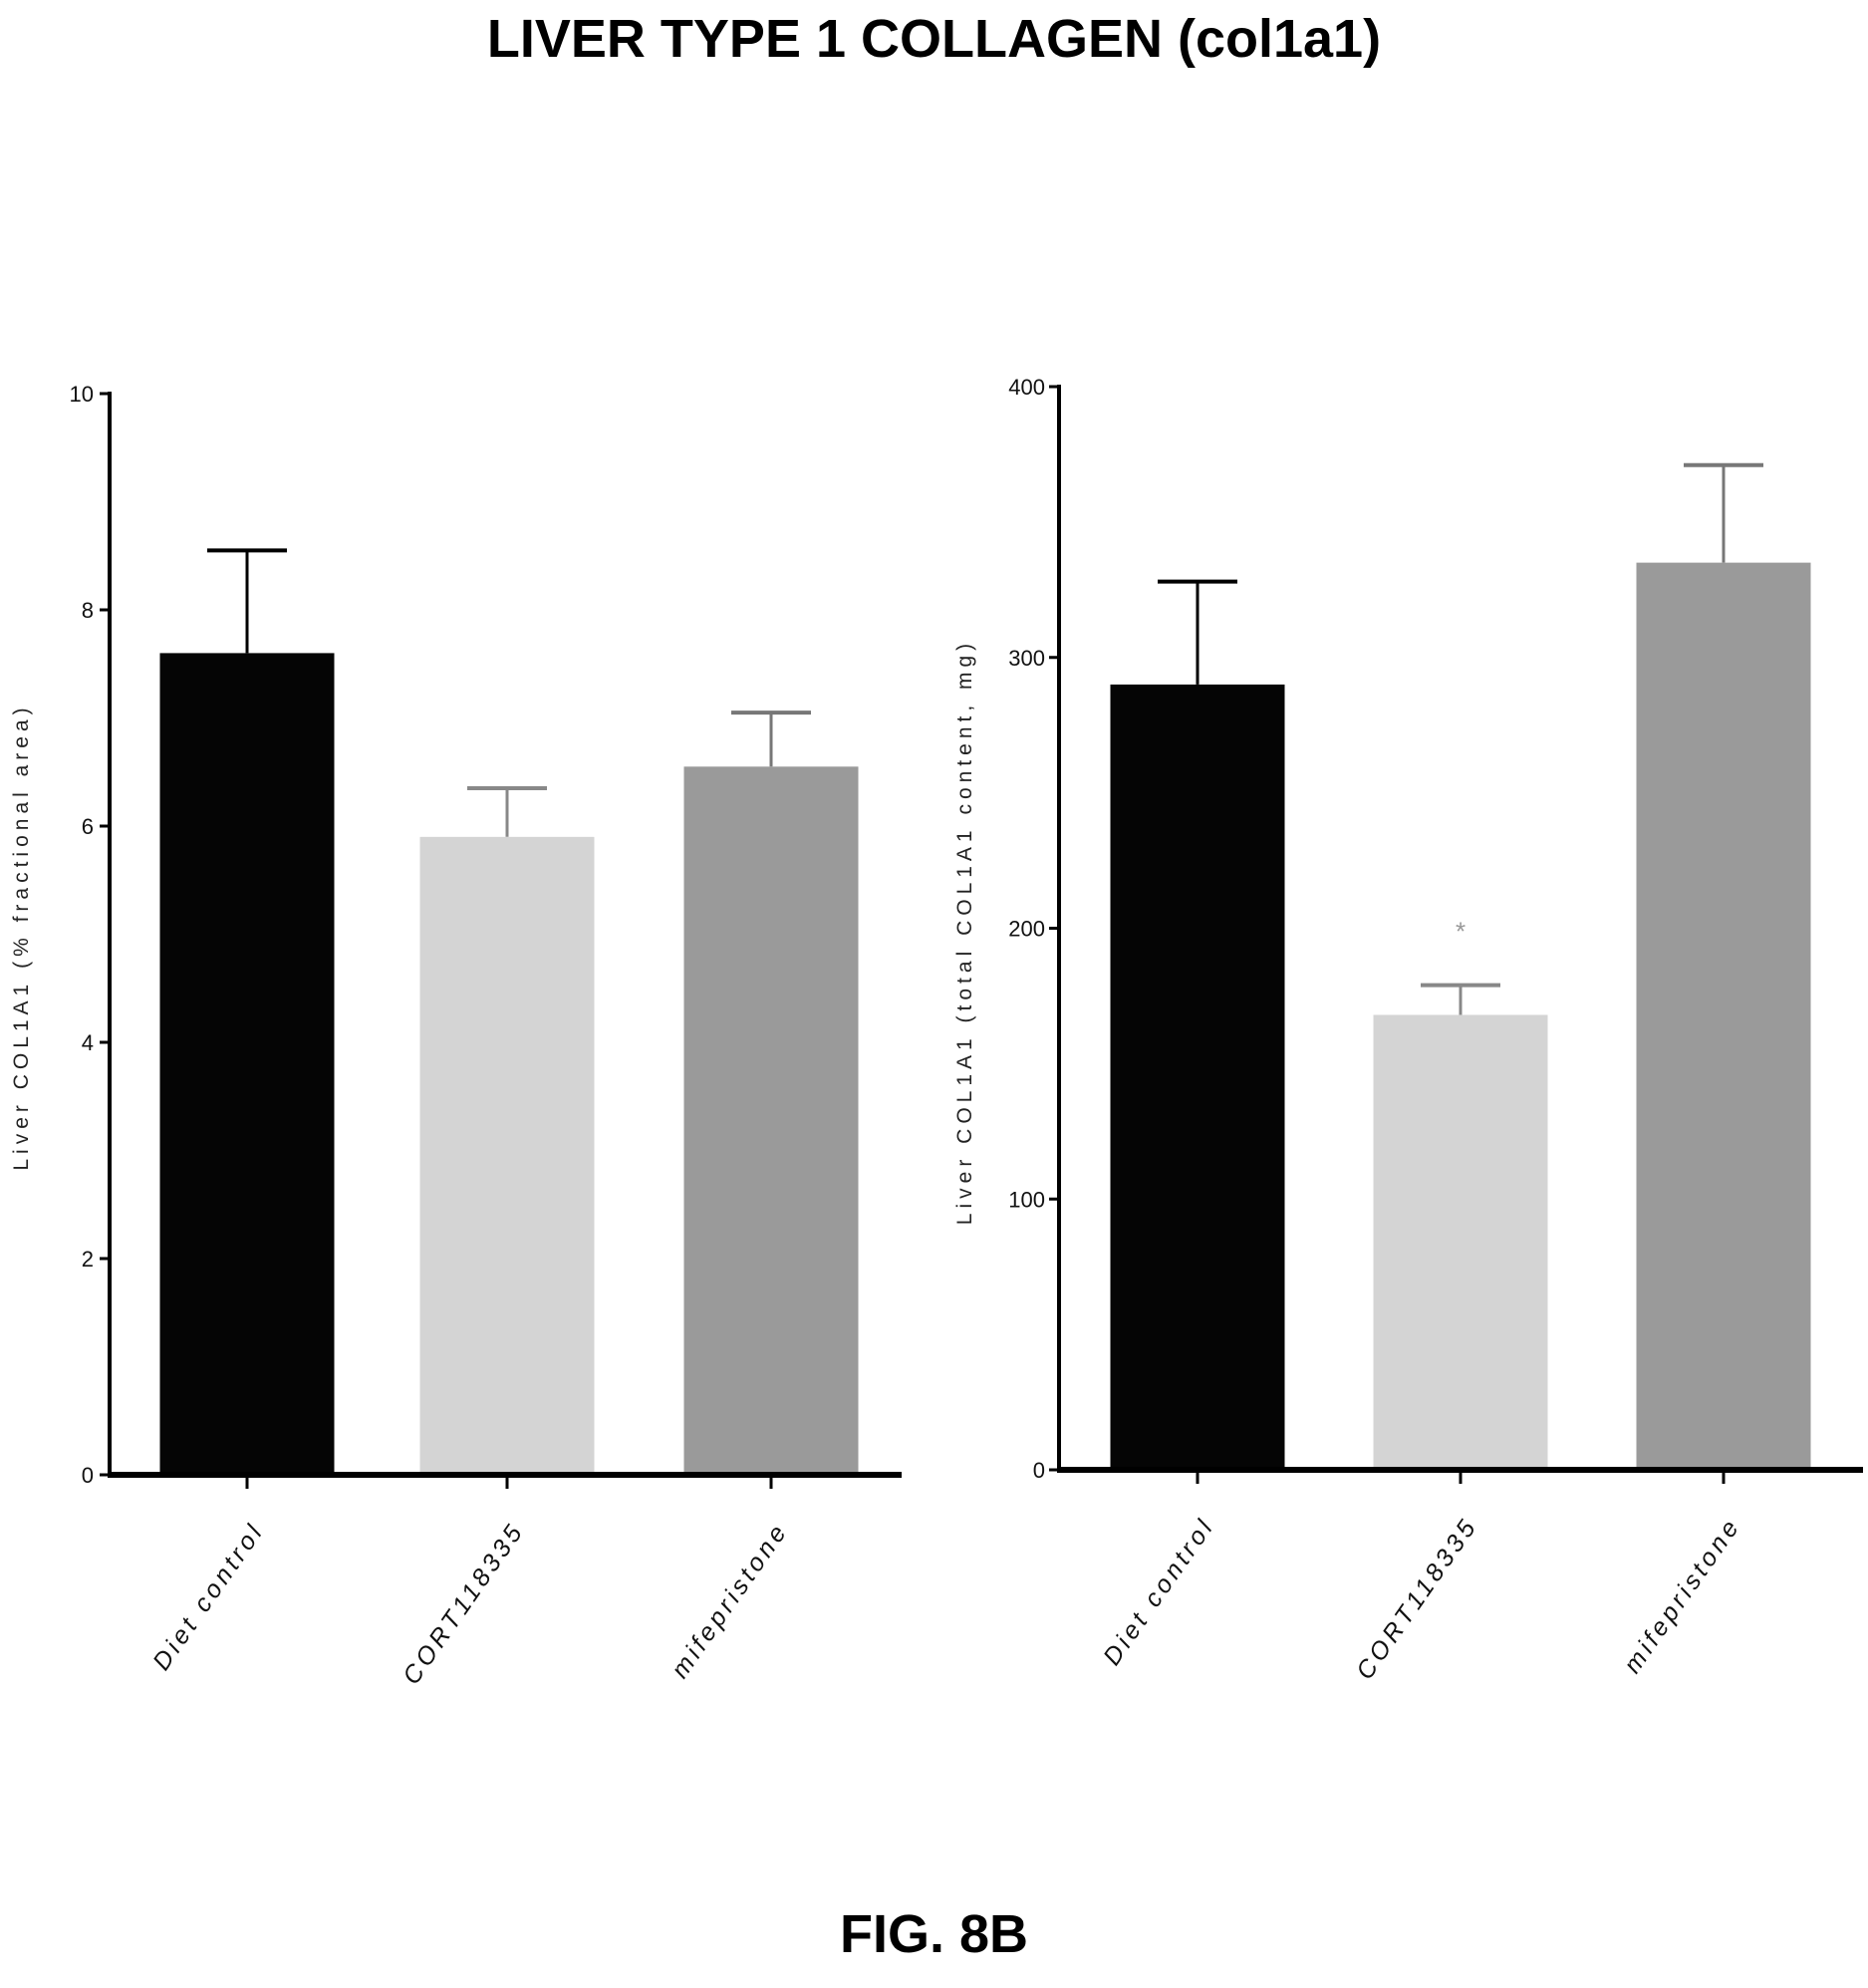 The width and height of the screenshot is (1868, 1988). I want to click on figure-label: FIG. 8B, so click(934, 1934).